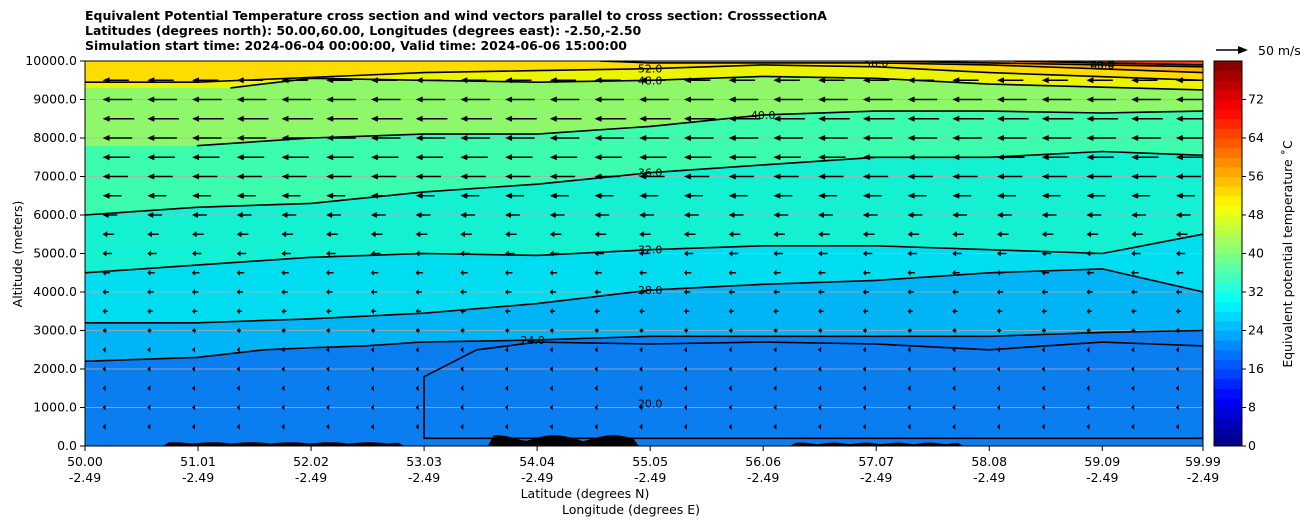 This screenshot has width=1308, height=526. I want to click on y-tick-label: 3000.0, so click(55, 330).